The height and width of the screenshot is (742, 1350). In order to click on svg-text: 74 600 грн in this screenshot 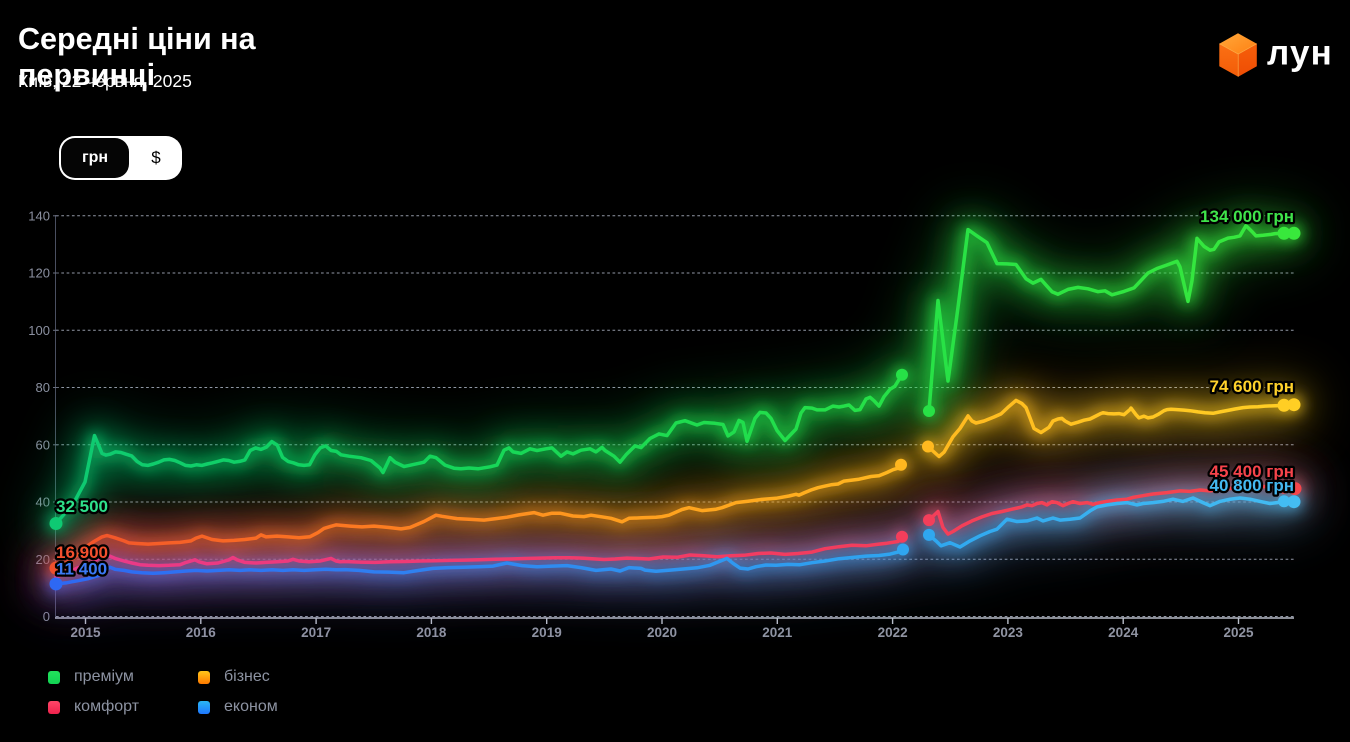, I will do `click(1252, 386)`.